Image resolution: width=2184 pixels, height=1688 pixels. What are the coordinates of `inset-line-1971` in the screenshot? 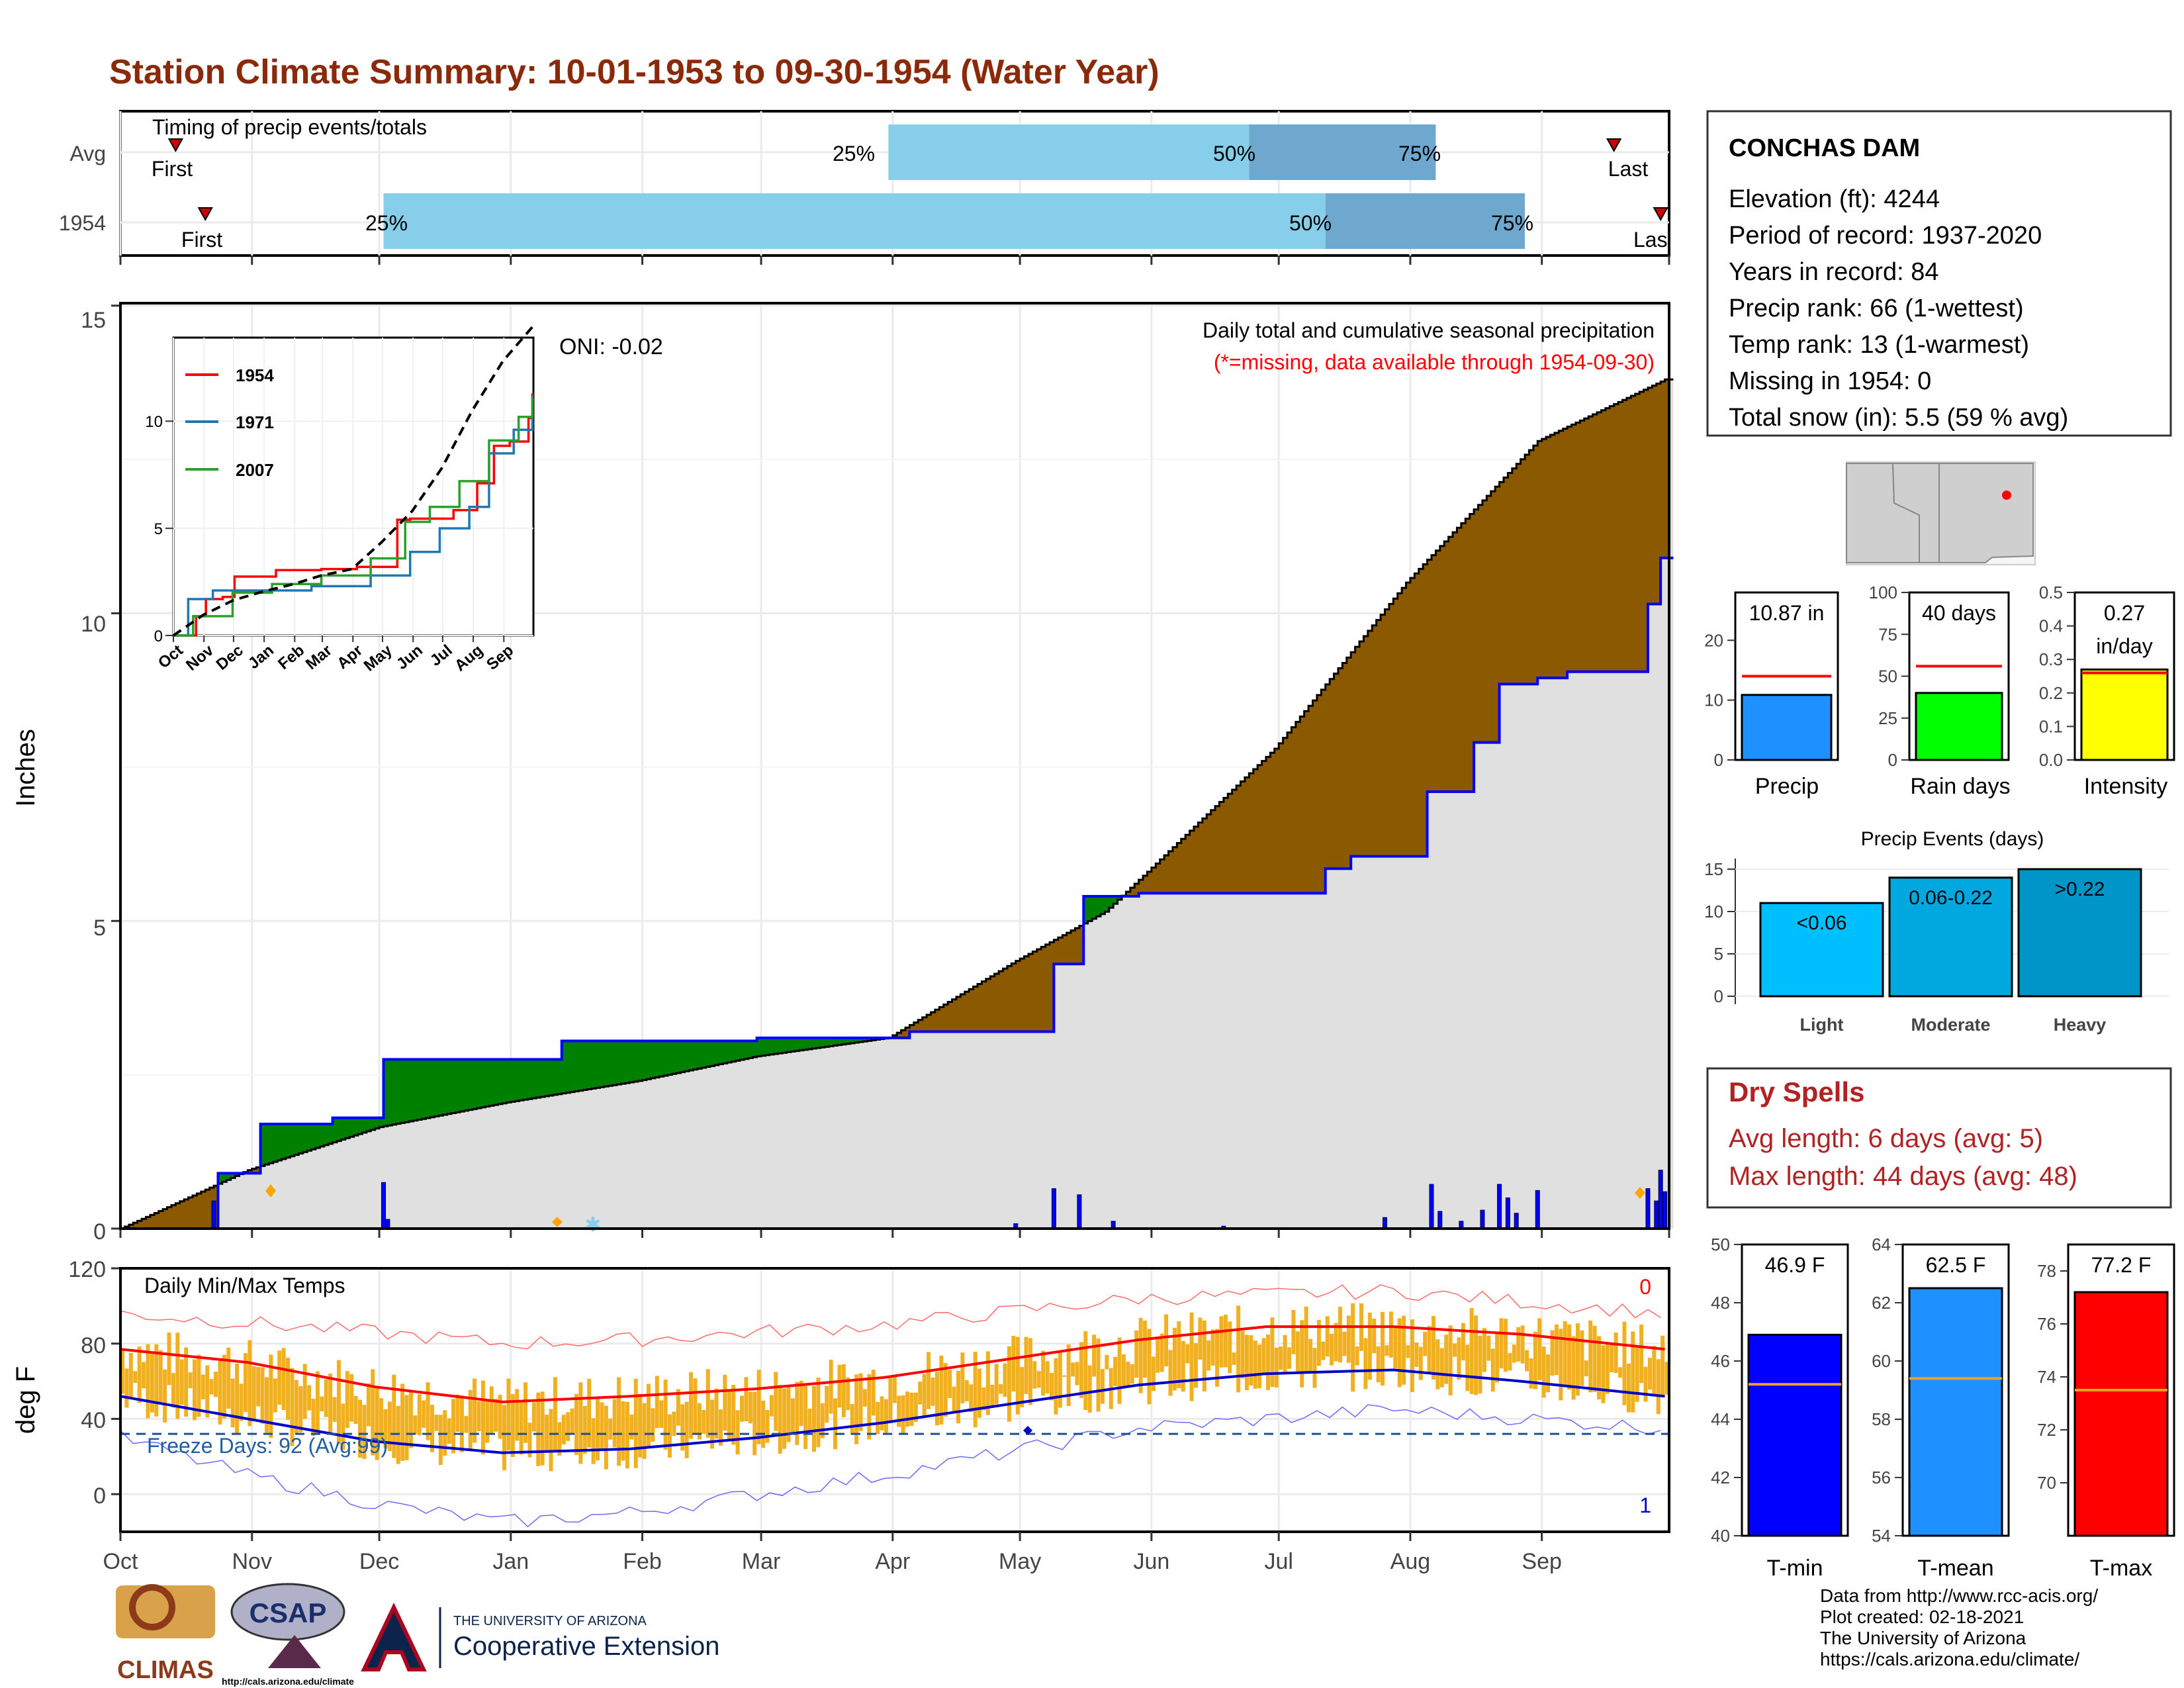 It's located at (353, 516).